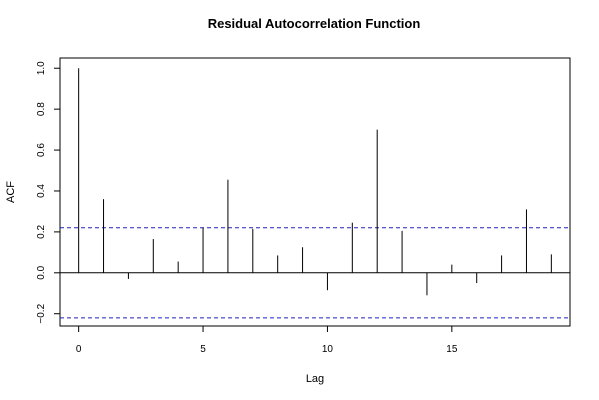  Describe the element at coordinates (203, 349) in the screenshot. I see `x-tick-label: 5` at that location.